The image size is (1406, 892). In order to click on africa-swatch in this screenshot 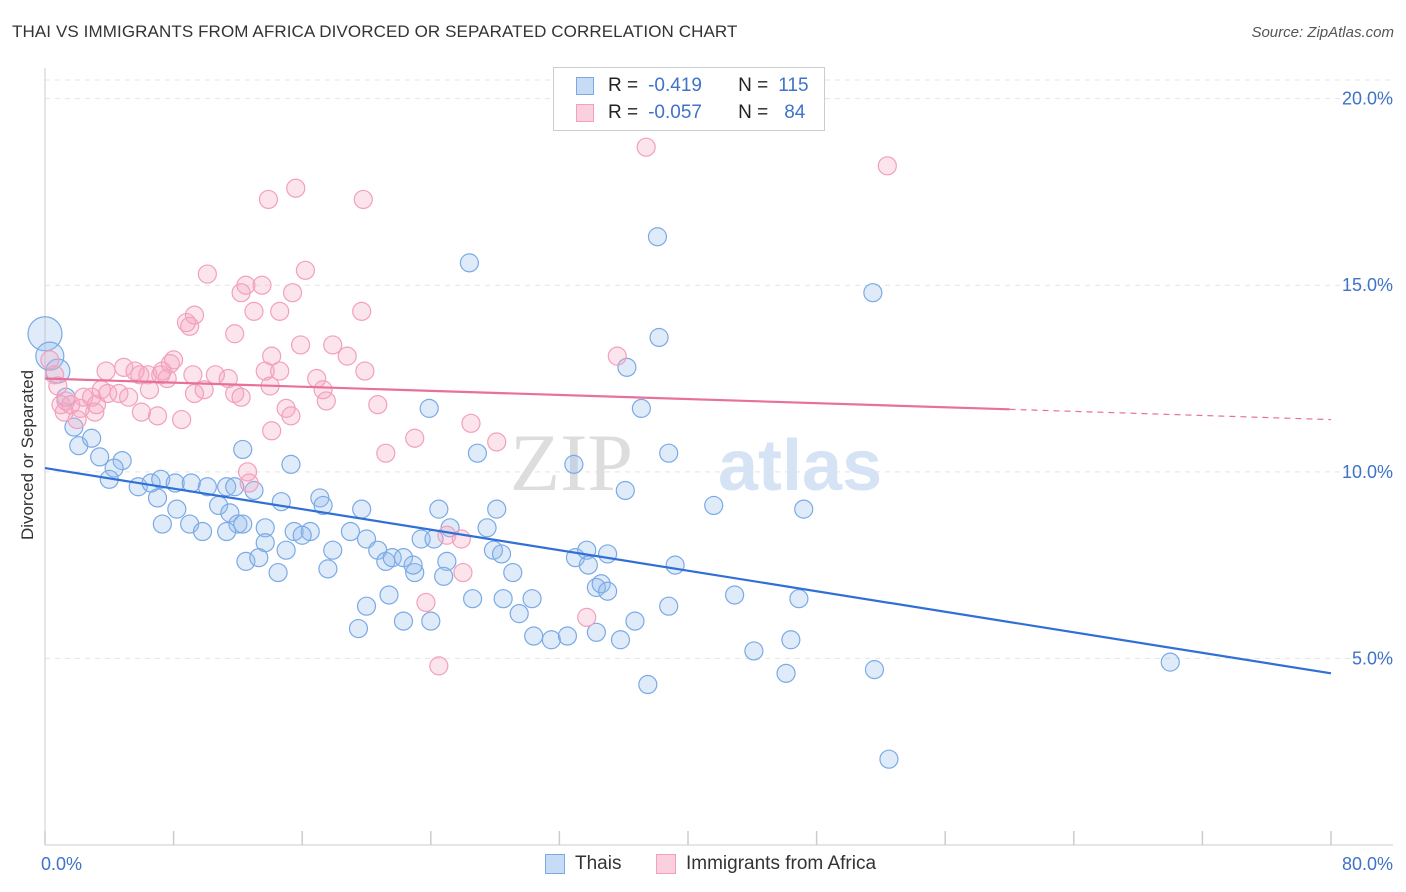, I will do `click(585, 113)`.